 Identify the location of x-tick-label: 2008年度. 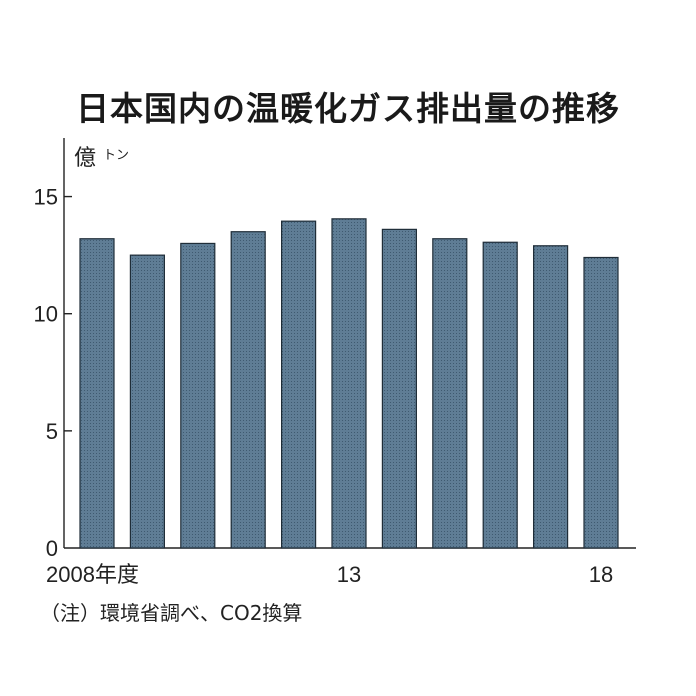
(92, 574).